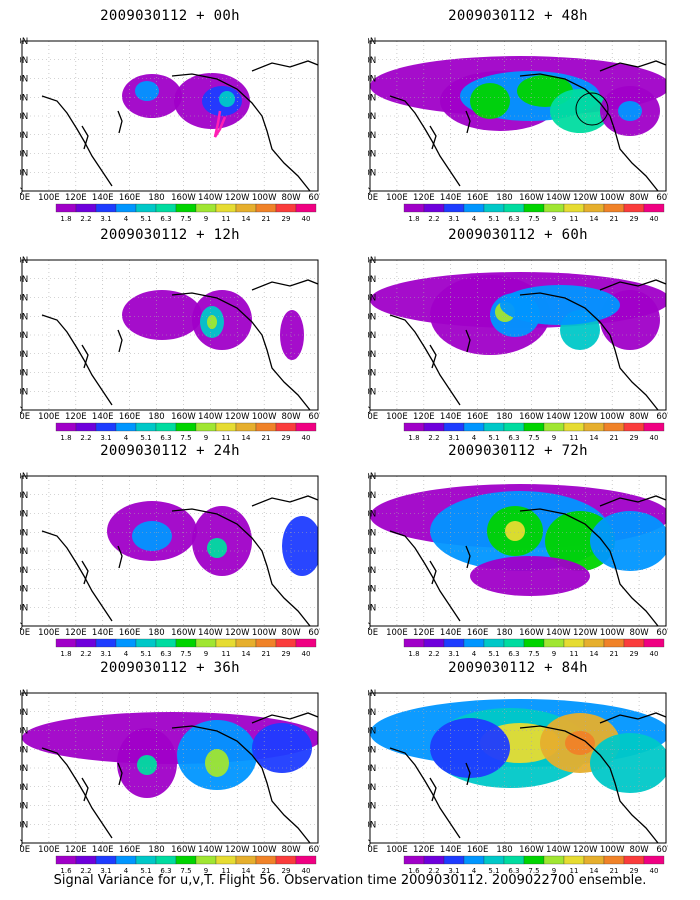 This screenshot has height=900, width=700. What do you see at coordinates (170, 668) in the screenshot?
I see `panel-title: 2009030112 + 36h` at bounding box center [170, 668].